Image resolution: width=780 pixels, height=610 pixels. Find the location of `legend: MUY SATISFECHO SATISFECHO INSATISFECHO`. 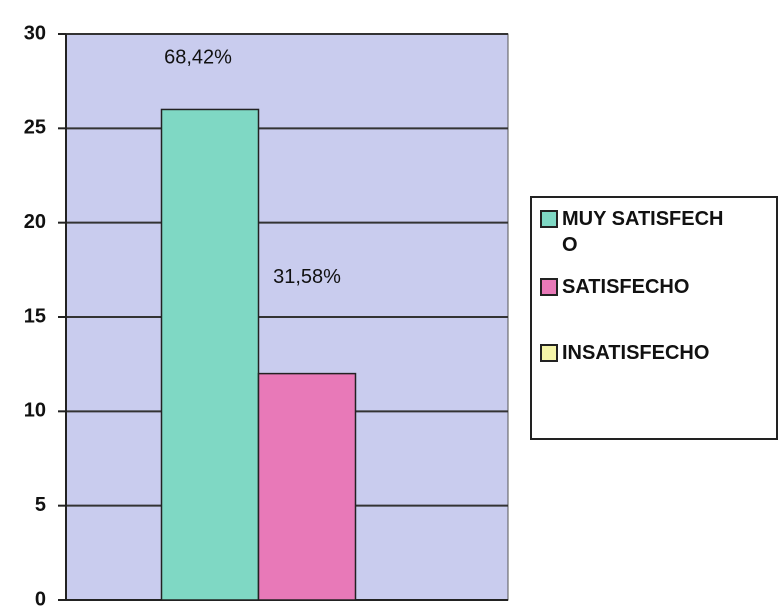

legend: MUY SATISFECHO SATISFECHO INSATISFECHO is located at coordinates (654, 318).